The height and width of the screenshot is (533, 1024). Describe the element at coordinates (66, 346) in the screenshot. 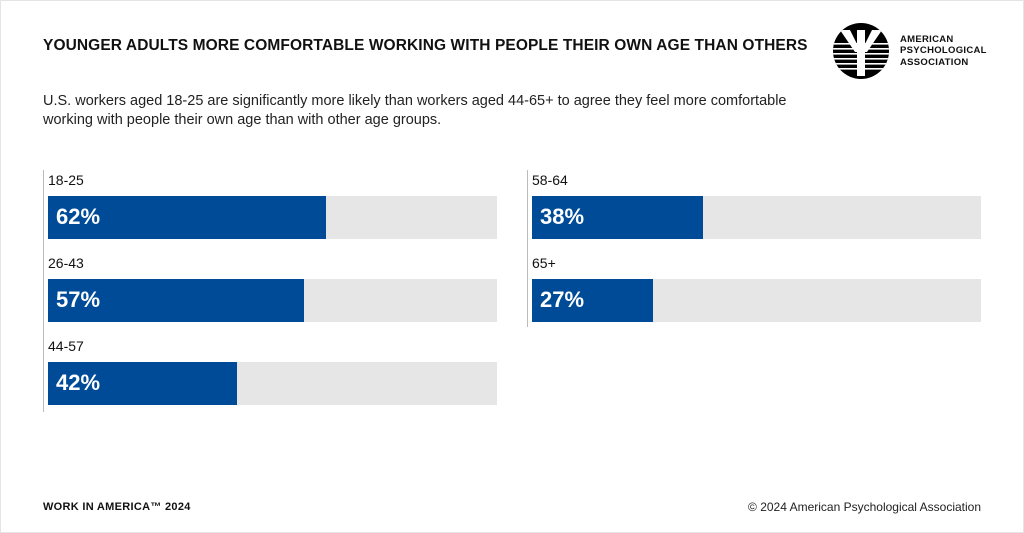

I see `category-label: 44-57` at that location.